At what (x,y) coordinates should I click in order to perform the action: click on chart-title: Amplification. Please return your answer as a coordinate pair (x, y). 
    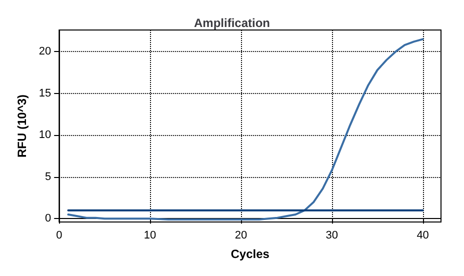
    Looking at the image, I should click on (232, 23).